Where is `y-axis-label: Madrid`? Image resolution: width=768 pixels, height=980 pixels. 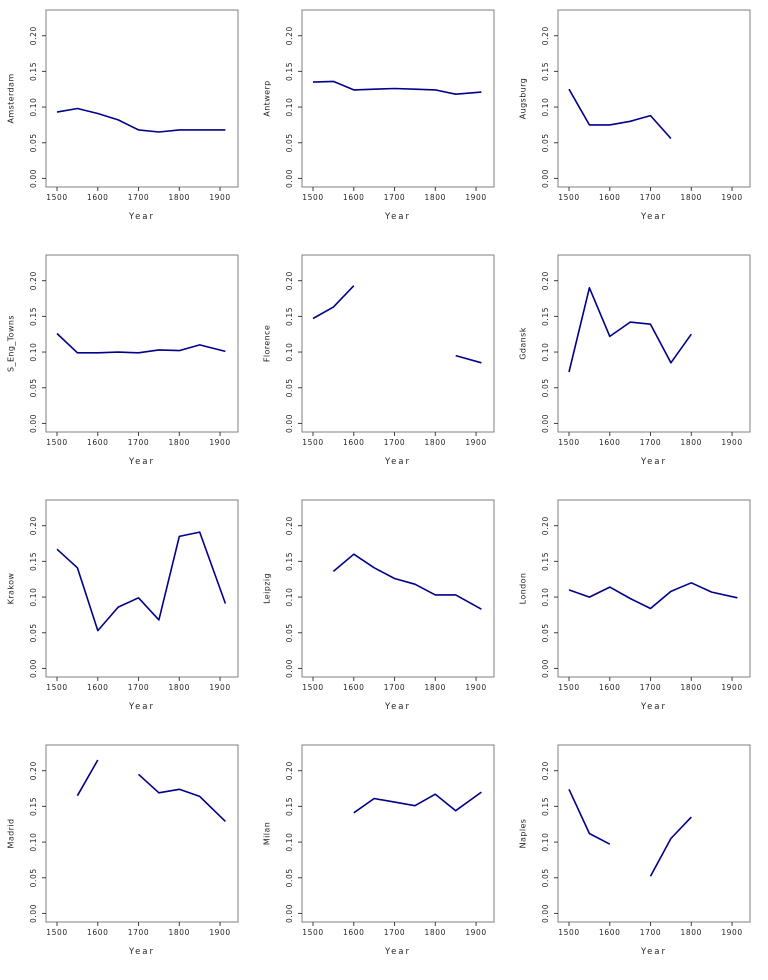
y-axis-label: Madrid is located at coordinates (11, 834).